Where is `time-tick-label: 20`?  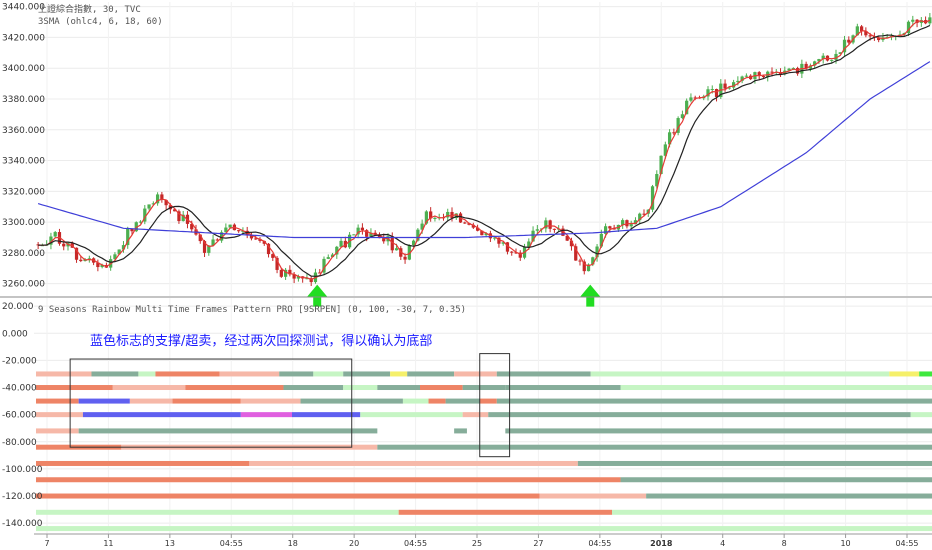
time-tick-label: 20 is located at coordinates (354, 543).